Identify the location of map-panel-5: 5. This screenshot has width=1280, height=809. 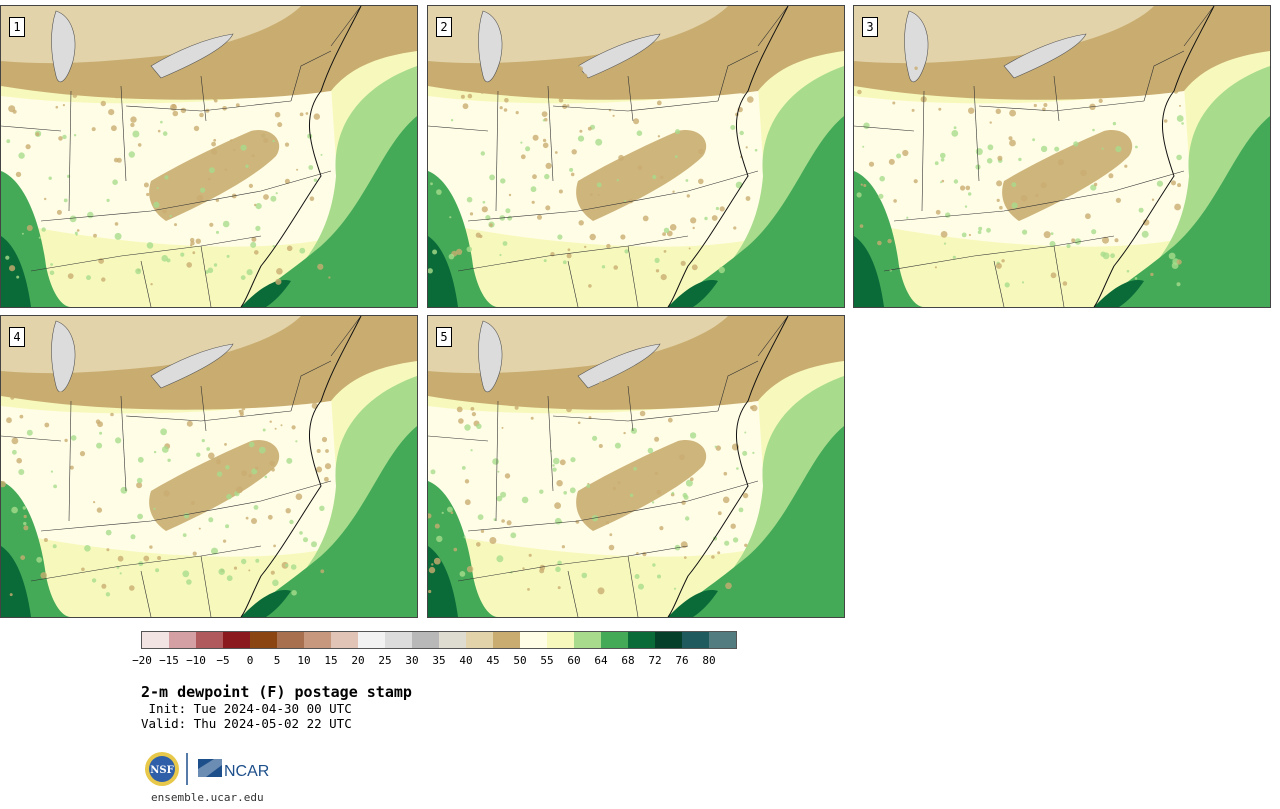
(636, 466).